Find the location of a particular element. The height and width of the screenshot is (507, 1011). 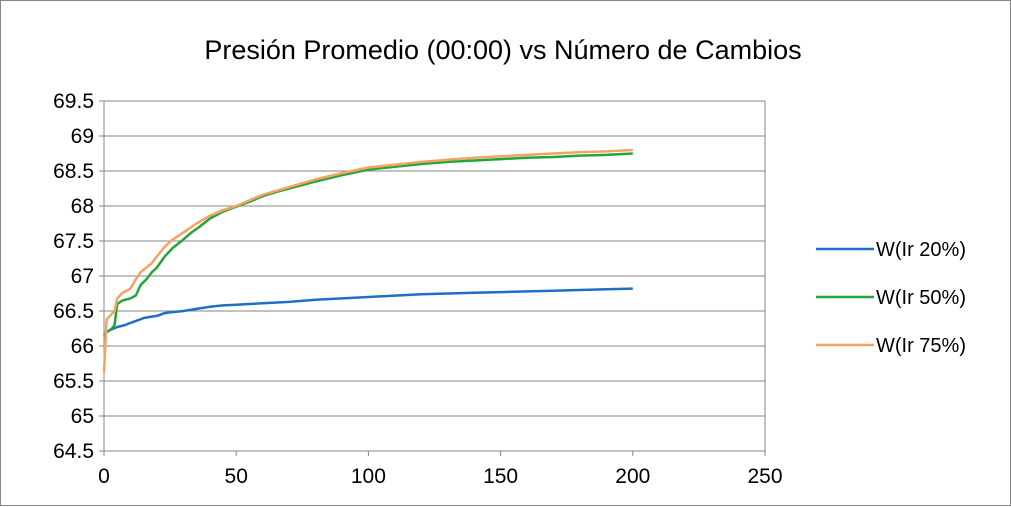

y-tick-label: 65.5 is located at coordinates (73, 381).